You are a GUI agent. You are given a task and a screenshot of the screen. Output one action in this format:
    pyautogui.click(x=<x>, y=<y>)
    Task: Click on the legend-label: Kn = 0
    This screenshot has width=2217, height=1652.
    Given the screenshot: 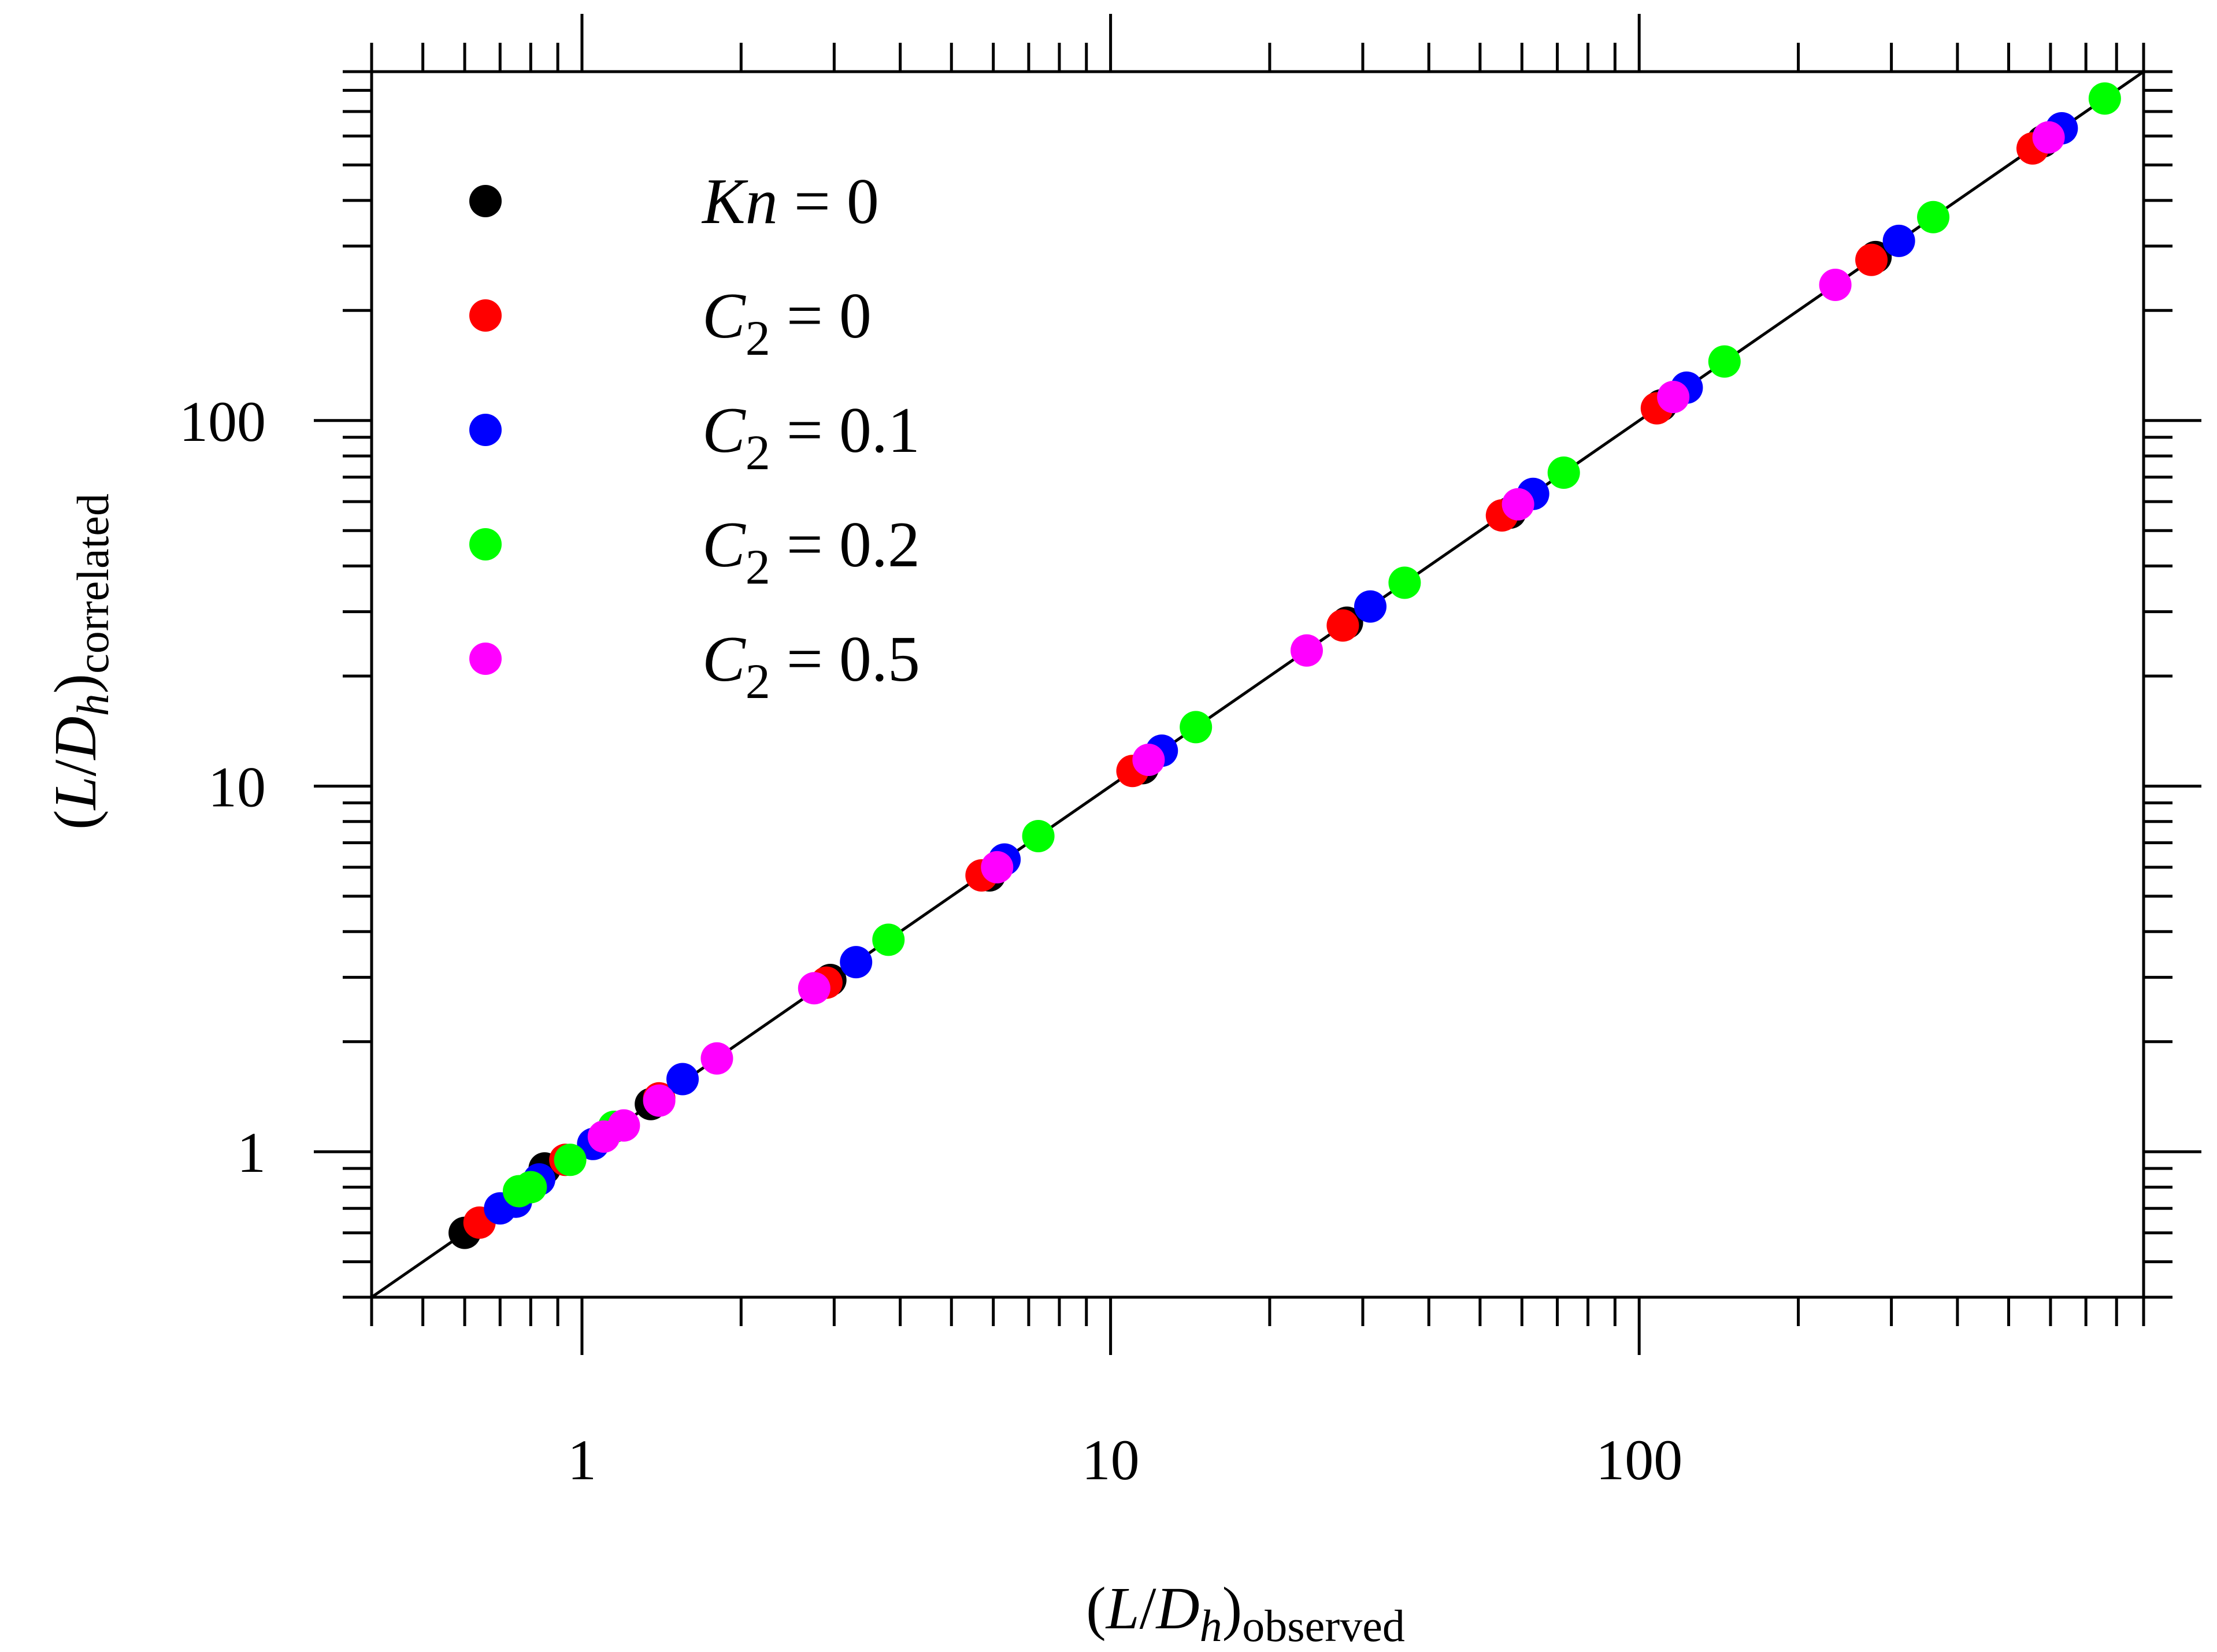 What is the action you would take?
    pyautogui.click(x=790, y=201)
    